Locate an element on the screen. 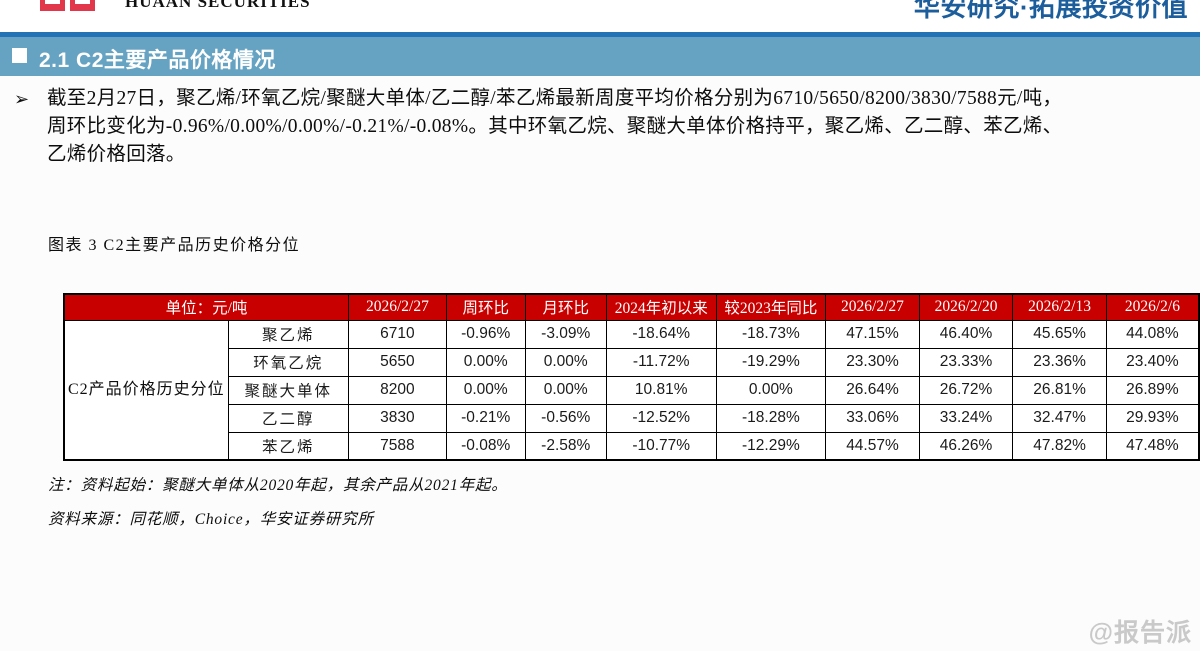  summary-line: 乙烯价格回落。 is located at coordinates (116, 154).